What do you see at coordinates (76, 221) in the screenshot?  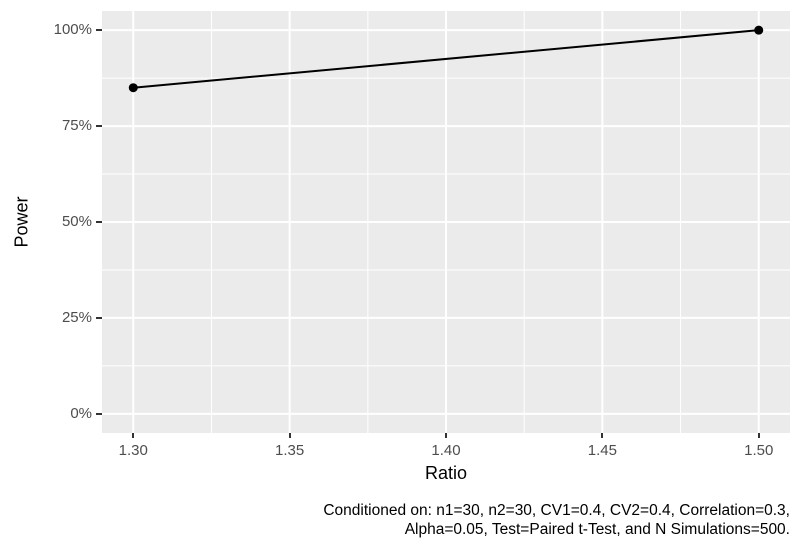 I see `y-tick-label: 50%` at bounding box center [76, 221].